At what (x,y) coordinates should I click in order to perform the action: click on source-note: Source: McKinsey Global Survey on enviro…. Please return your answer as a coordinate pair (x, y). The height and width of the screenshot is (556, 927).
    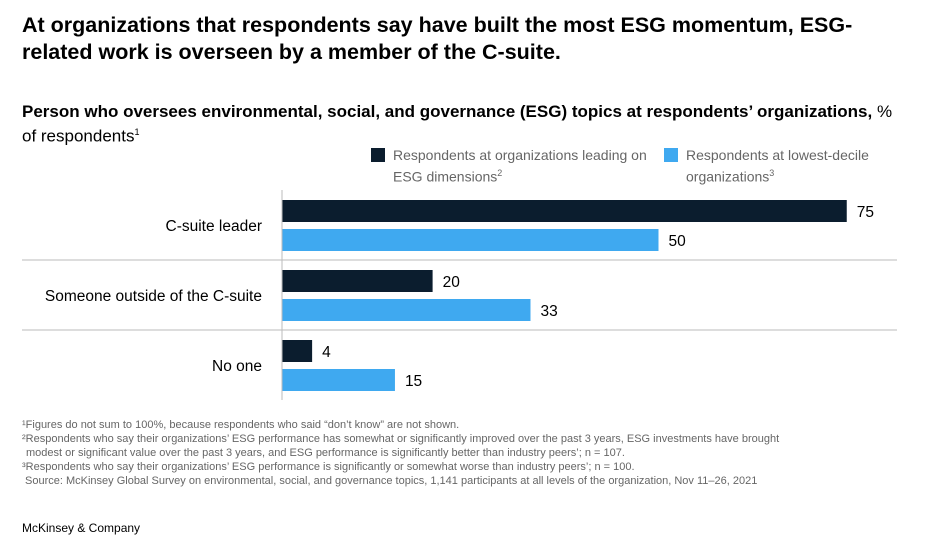
    Looking at the image, I should click on (391, 481).